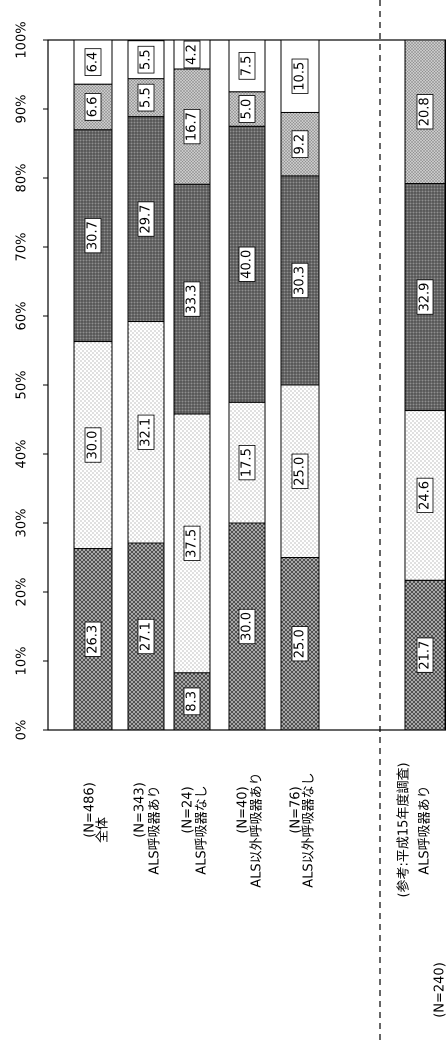 The height and width of the screenshot is (1042, 446). I want to click on axis-tick-label: 80%, so click(22, 178).